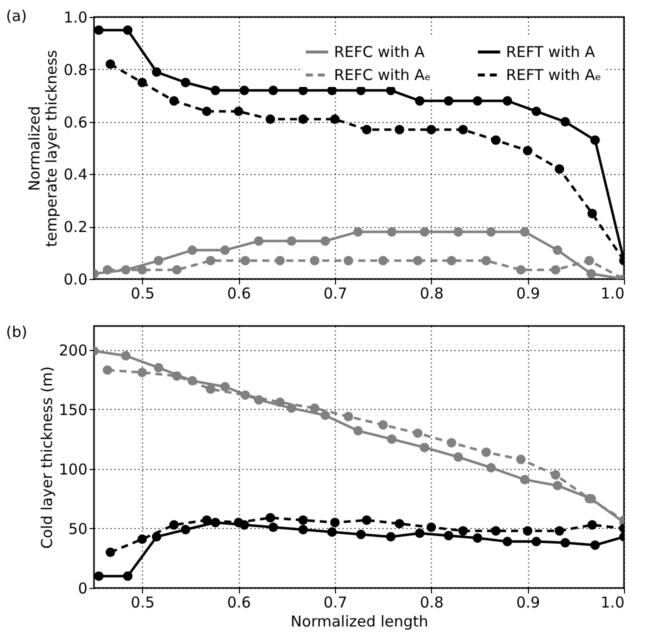 The height and width of the screenshot is (633, 648). What do you see at coordinates (142, 603) in the screenshot?
I see `x-tick-label: 0.5` at bounding box center [142, 603].